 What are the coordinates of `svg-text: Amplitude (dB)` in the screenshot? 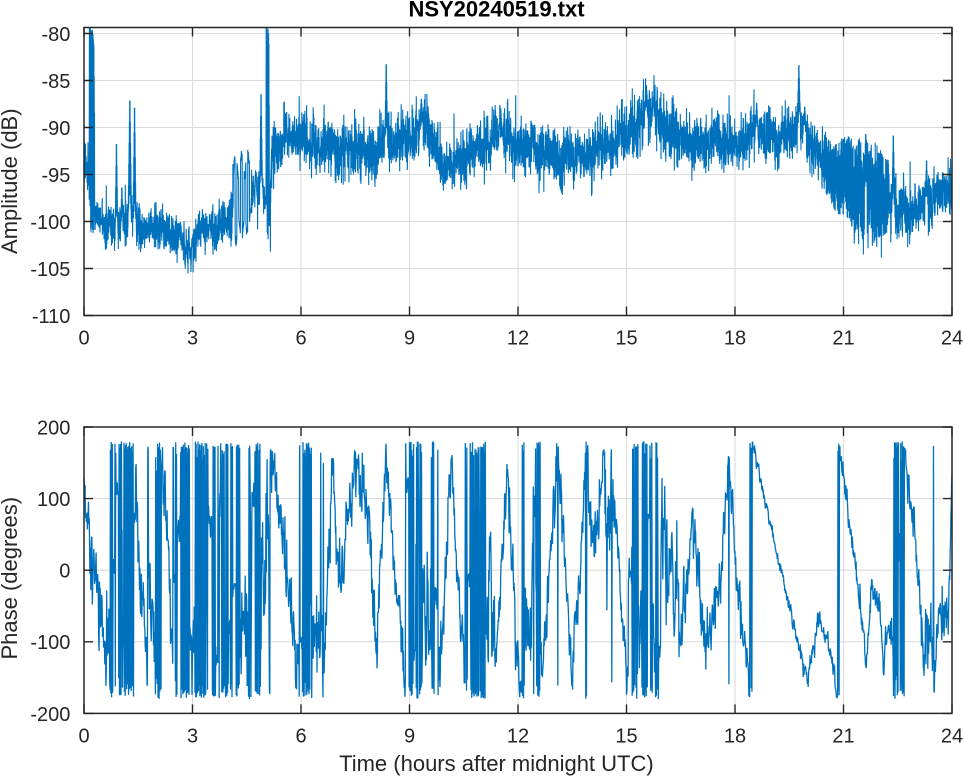 It's located at (11, 181).